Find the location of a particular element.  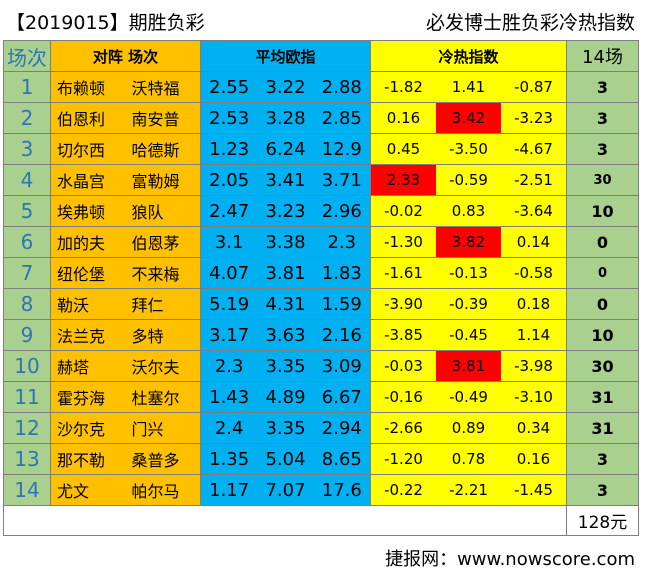

heat-value: 0.78 is located at coordinates (468, 459).